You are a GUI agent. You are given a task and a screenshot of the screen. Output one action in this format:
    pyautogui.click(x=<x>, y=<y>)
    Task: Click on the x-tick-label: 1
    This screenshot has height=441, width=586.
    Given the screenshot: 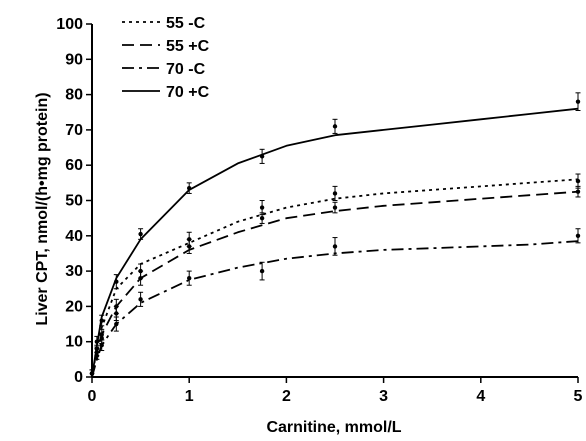 What is the action you would take?
    pyautogui.click(x=189, y=396)
    